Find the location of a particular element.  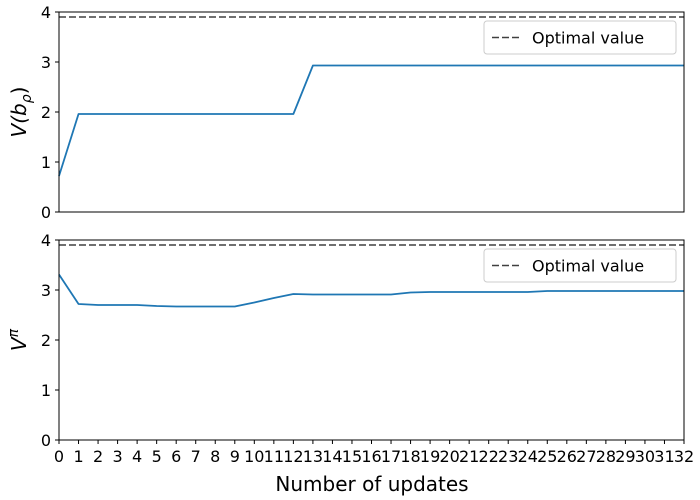

x-tick-label: 32 is located at coordinates (684, 456).